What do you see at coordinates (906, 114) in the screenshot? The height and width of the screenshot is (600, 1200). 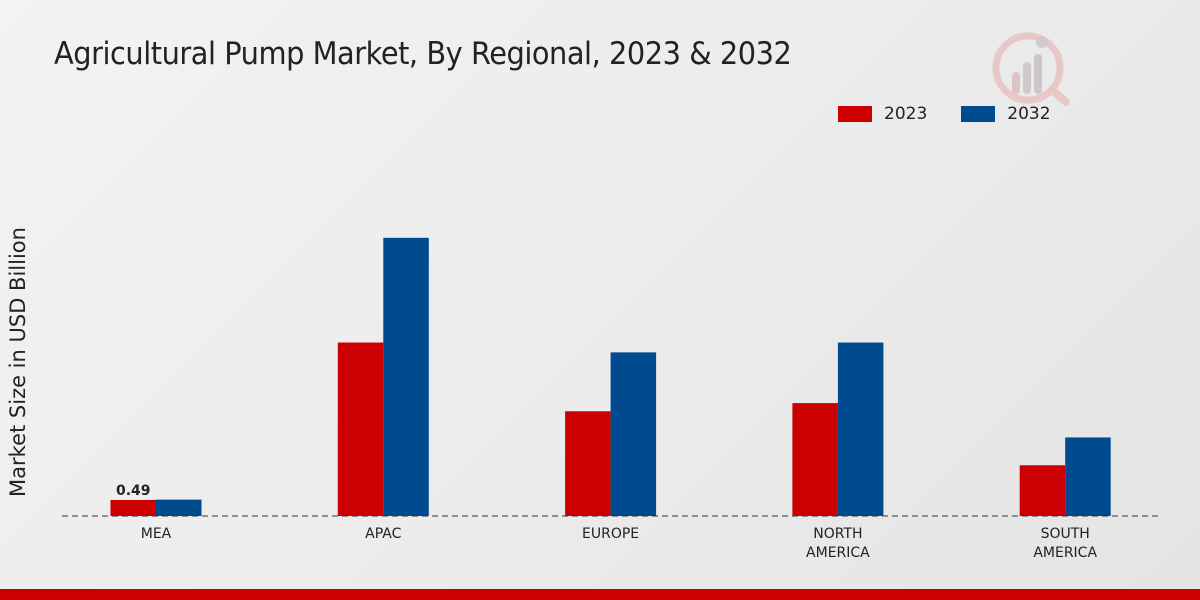 I see `legend-label-2023: 2023` at bounding box center [906, 114].